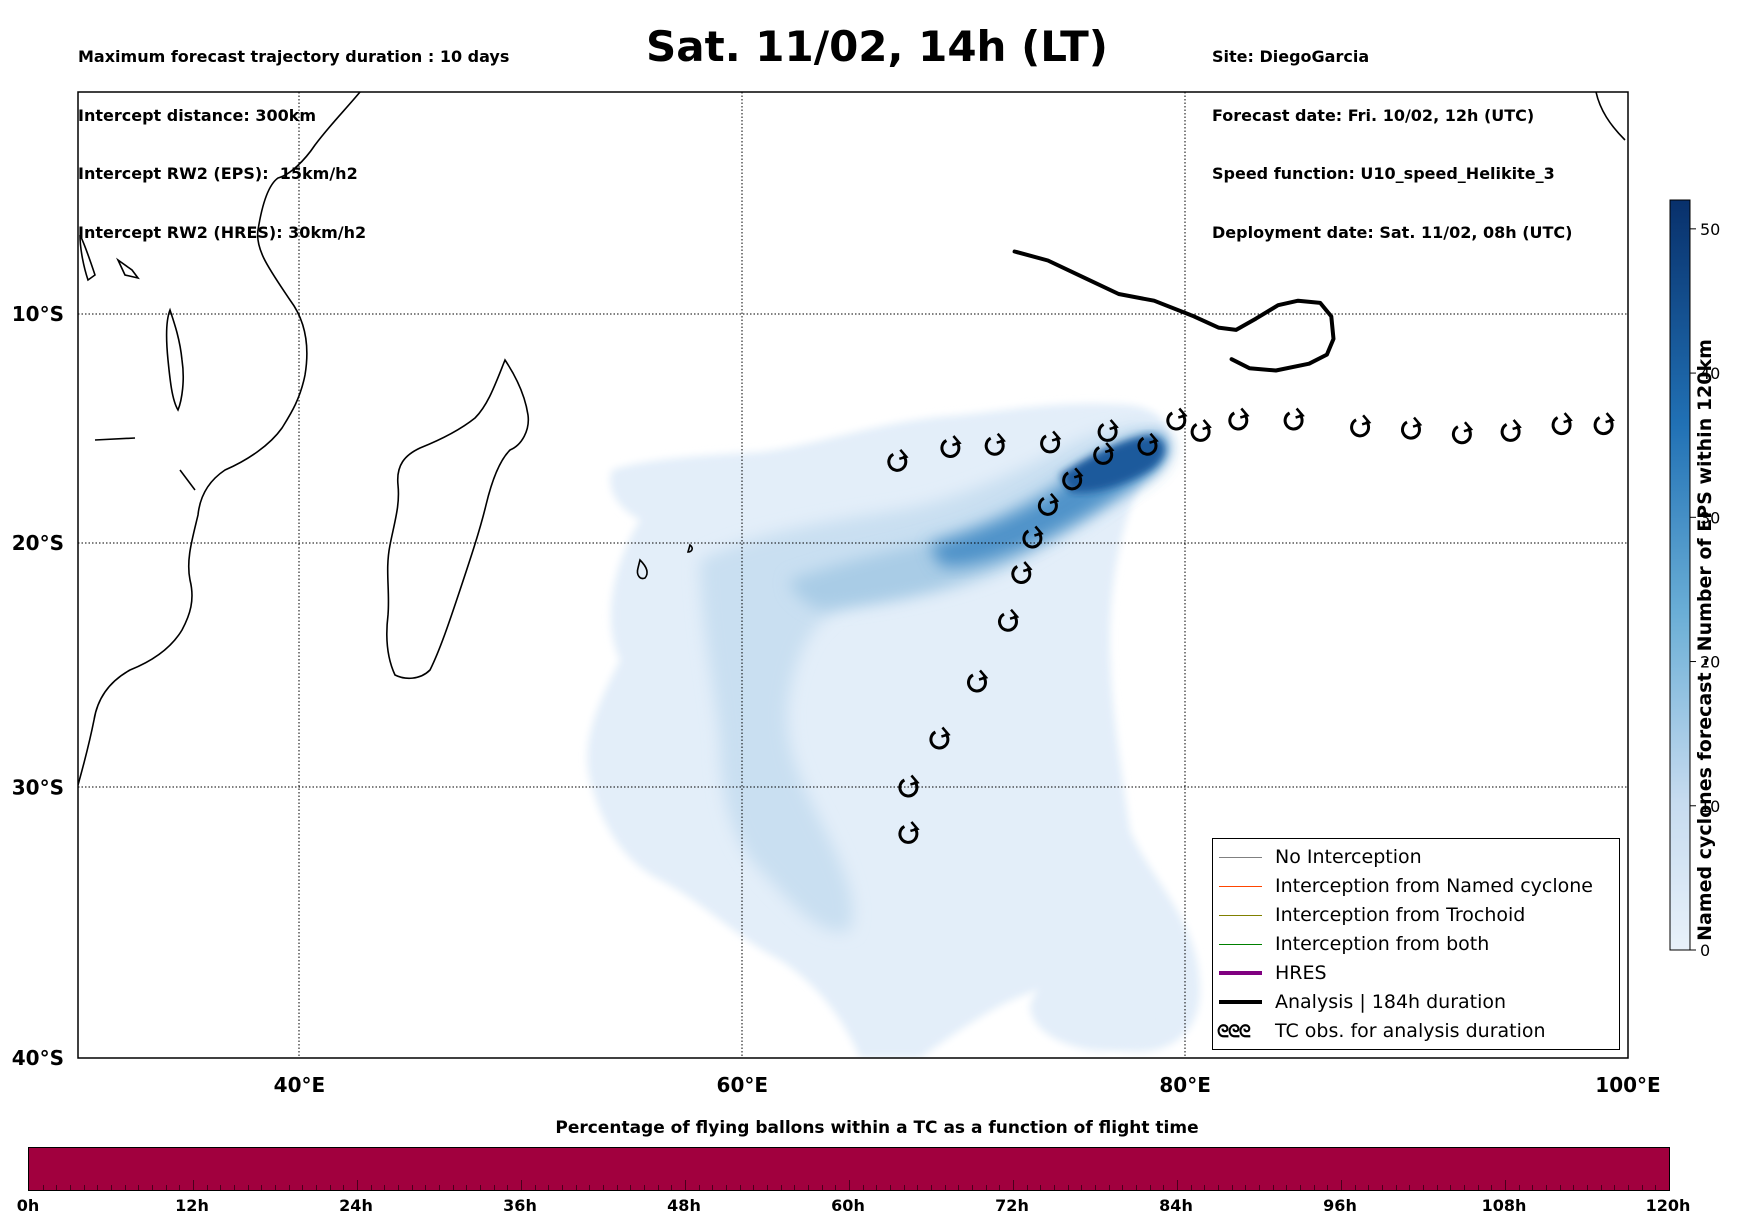 This screenshot has height=1223, width=1754. I want to click on legend-label: Interception from both, so click(1382, 944).